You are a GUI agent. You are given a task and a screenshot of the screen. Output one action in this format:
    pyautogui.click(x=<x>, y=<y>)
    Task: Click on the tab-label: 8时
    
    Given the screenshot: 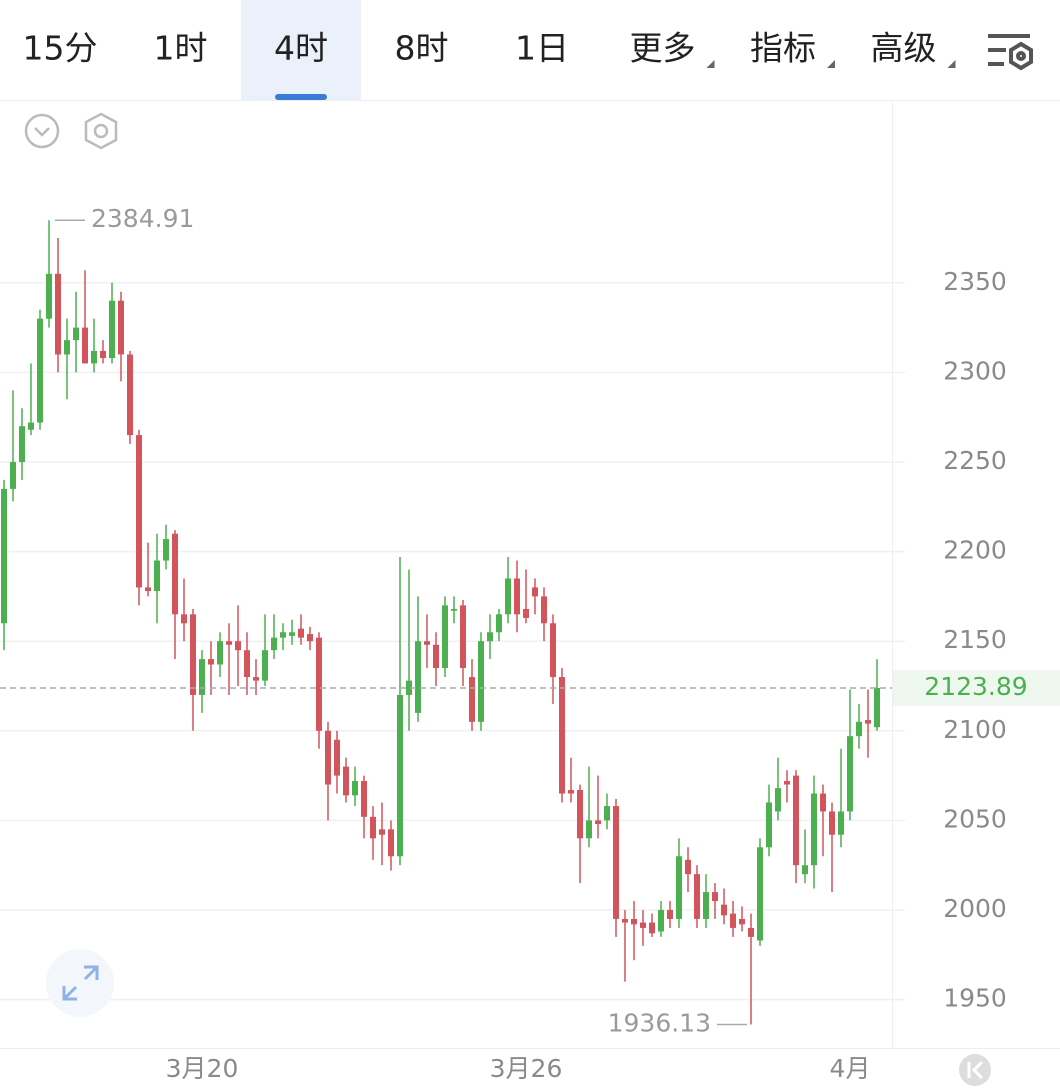 What is the action you would take?
    pyautogui.click(x=422, y=48)
    